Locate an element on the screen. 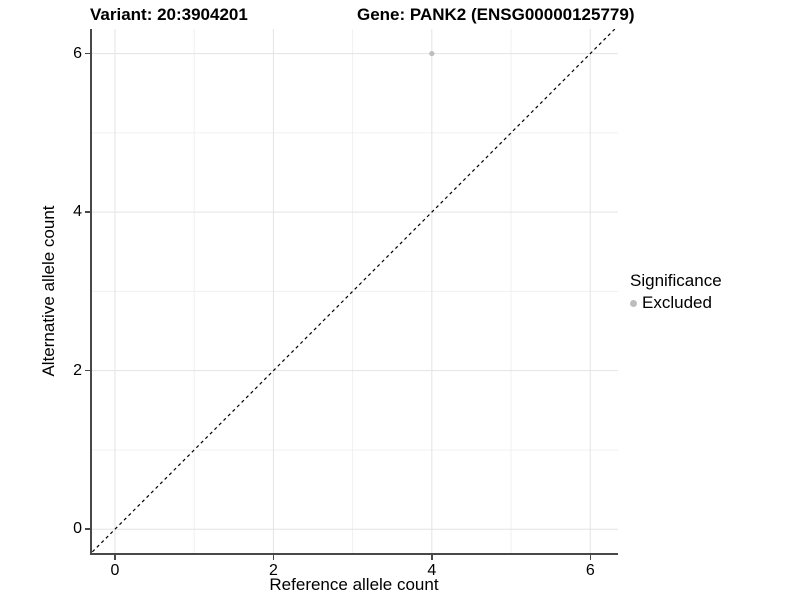  plot-title-gene: Gene: PANK2 (ENSG00000125779) is located at coordinates (496, 14).